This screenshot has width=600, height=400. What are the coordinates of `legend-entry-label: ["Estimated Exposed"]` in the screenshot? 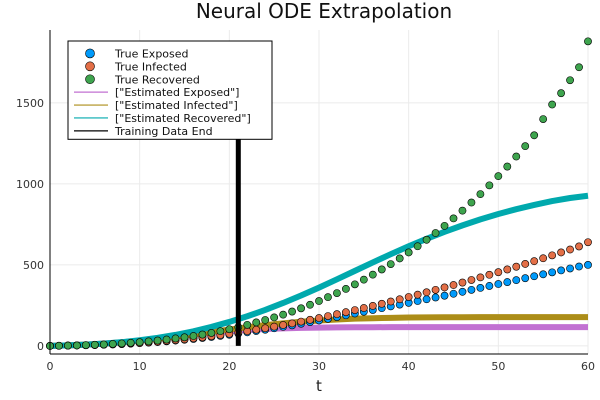 It's located at (177, 92).